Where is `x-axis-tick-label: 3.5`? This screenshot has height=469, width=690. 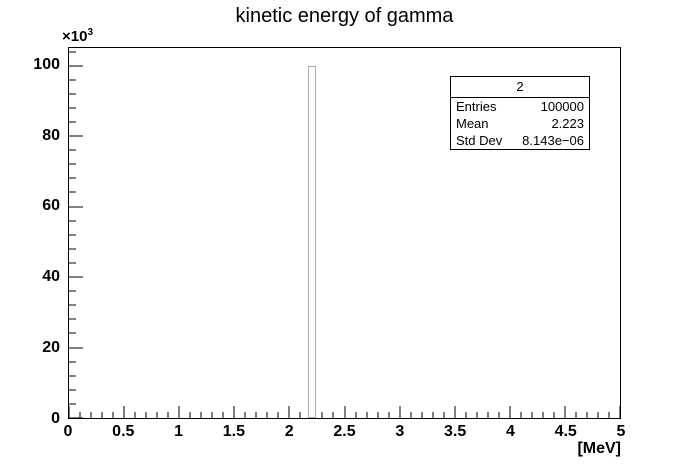
x-axis-tick-label: 3.5 is located at coordinates (455, 431).